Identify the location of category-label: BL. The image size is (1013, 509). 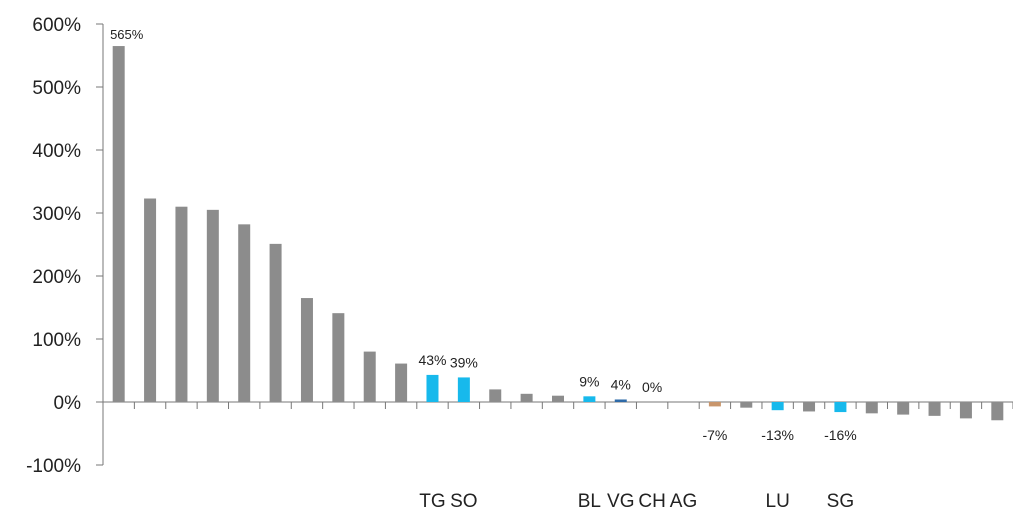
(589, 500).